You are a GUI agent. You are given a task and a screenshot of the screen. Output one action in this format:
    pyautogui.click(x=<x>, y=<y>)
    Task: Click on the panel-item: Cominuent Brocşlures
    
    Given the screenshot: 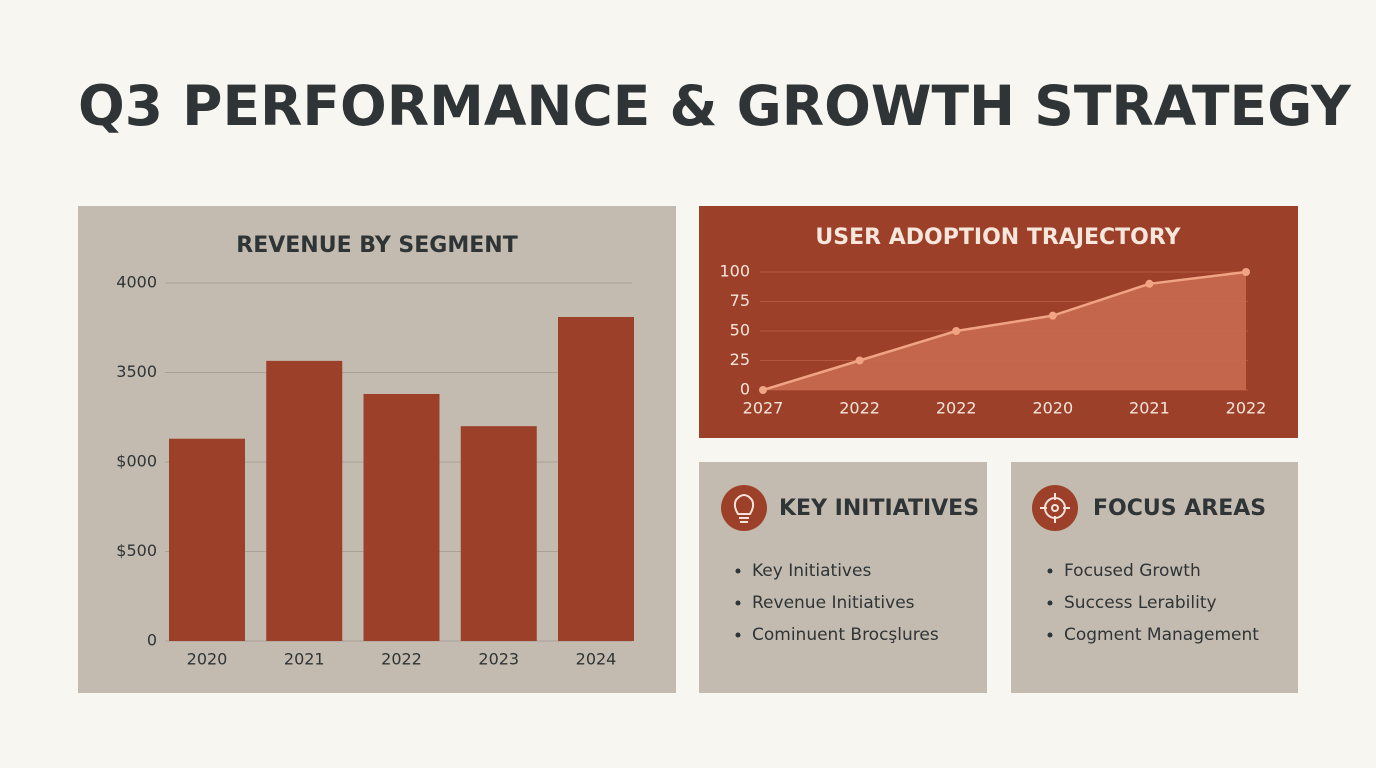 What is the action you would take?
    pyautogui.click(x=845, y=635)
    